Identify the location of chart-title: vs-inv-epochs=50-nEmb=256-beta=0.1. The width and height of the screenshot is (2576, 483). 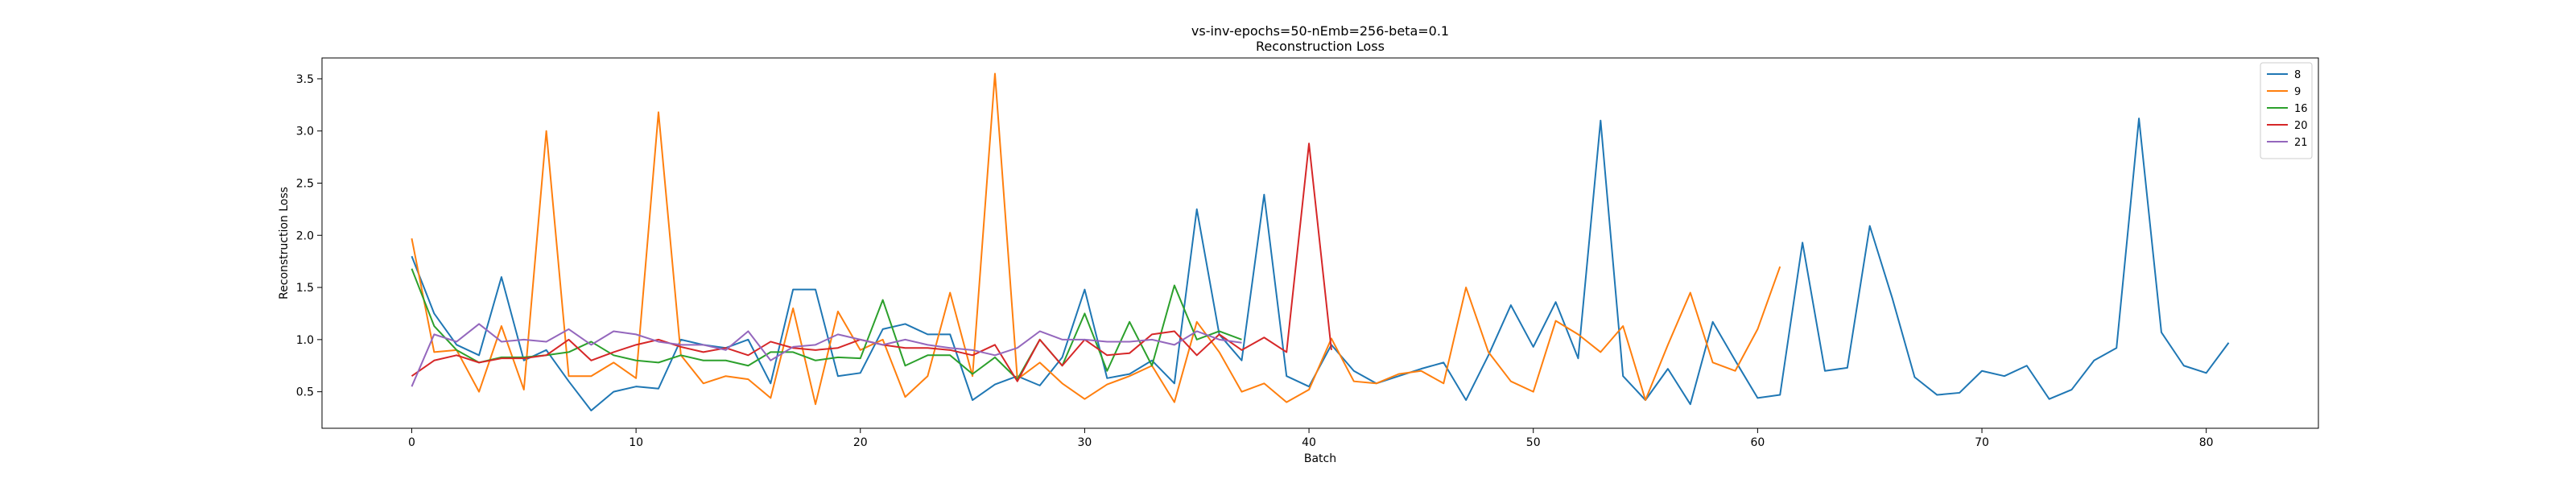
(1320, 31).